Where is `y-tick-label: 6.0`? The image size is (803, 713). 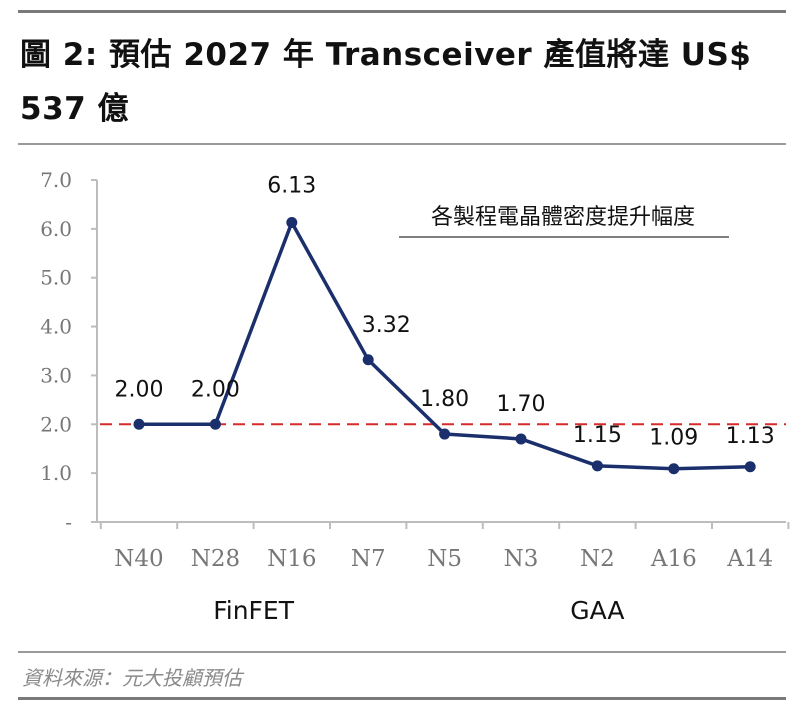
y-tick-label: 6.0 is located at coordinates (56, 229).